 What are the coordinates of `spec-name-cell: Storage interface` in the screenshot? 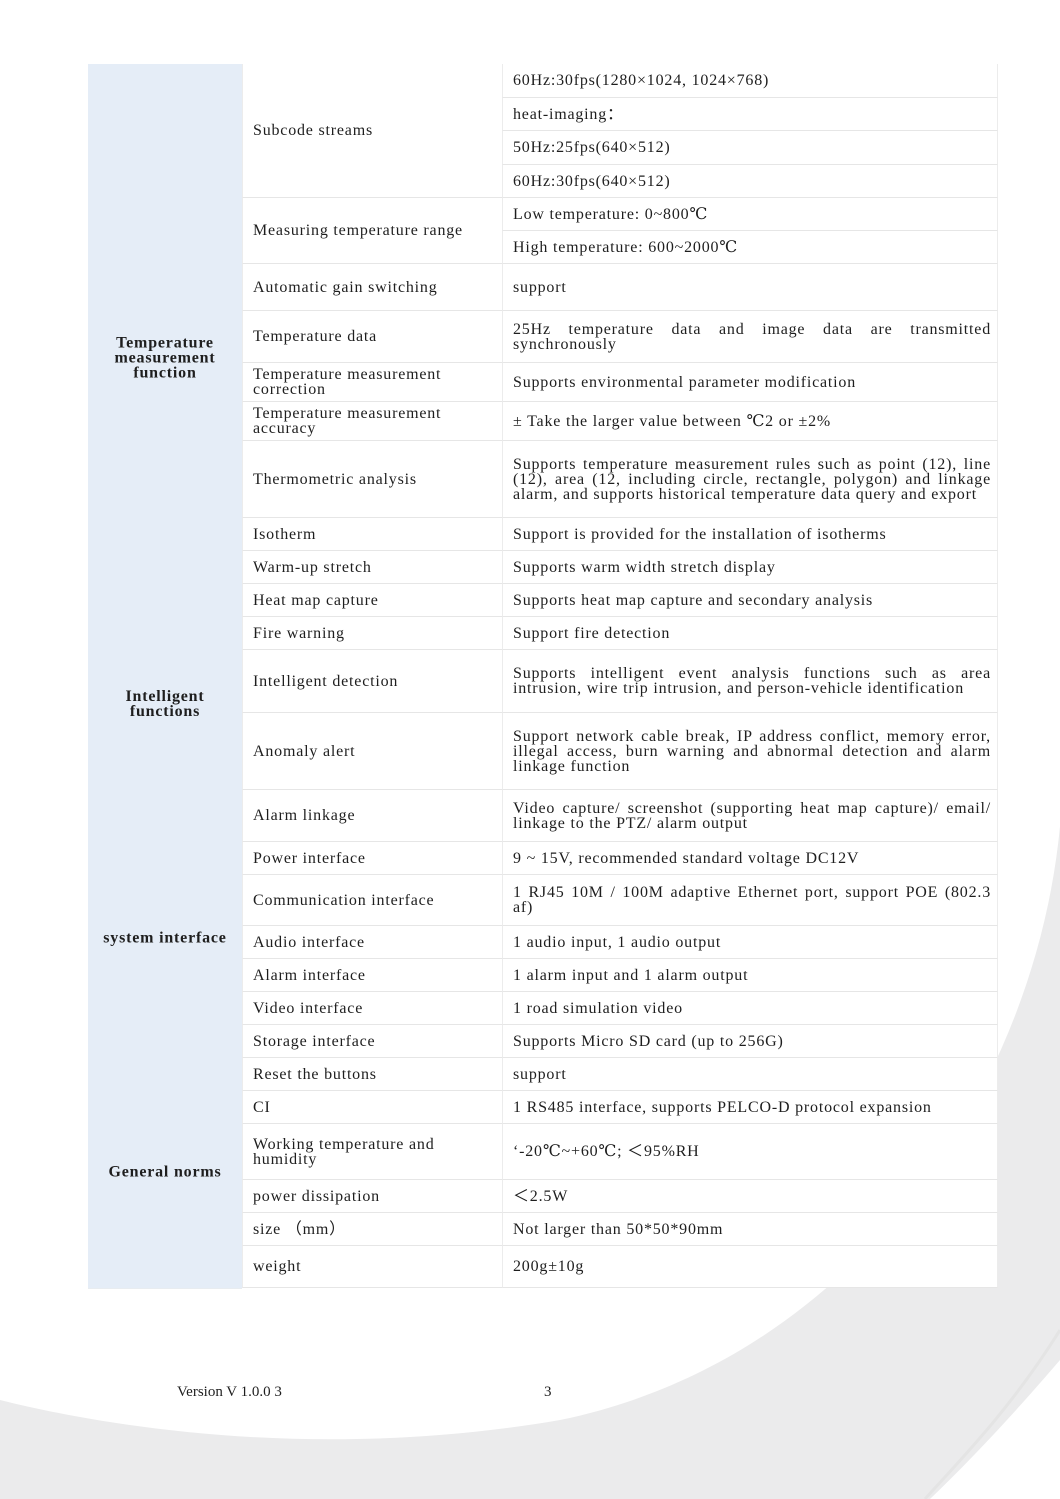 It's located at (372, 1041).